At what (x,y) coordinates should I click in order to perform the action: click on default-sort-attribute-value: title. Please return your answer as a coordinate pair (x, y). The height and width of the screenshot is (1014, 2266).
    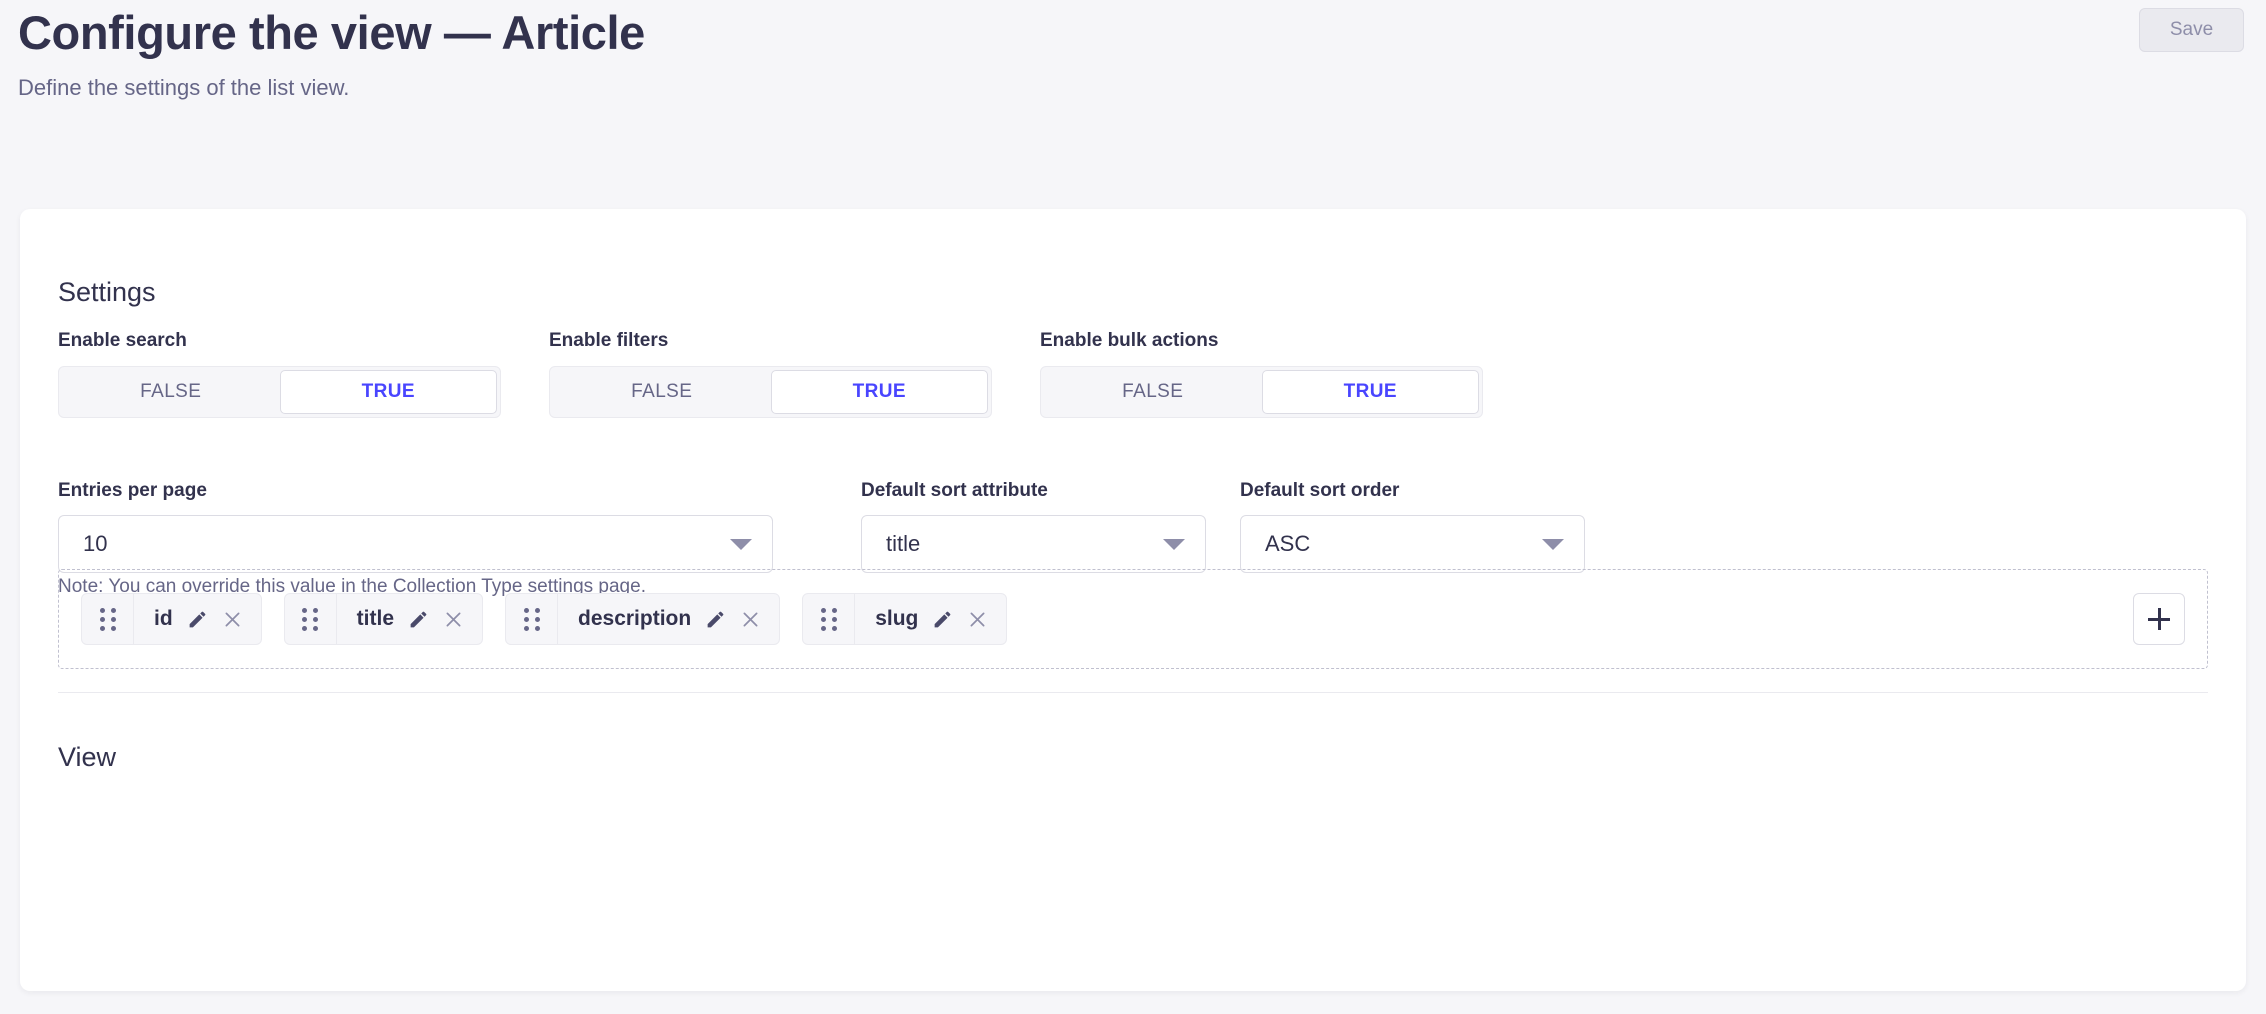
    Looking at the image, I should click on (903, 543).